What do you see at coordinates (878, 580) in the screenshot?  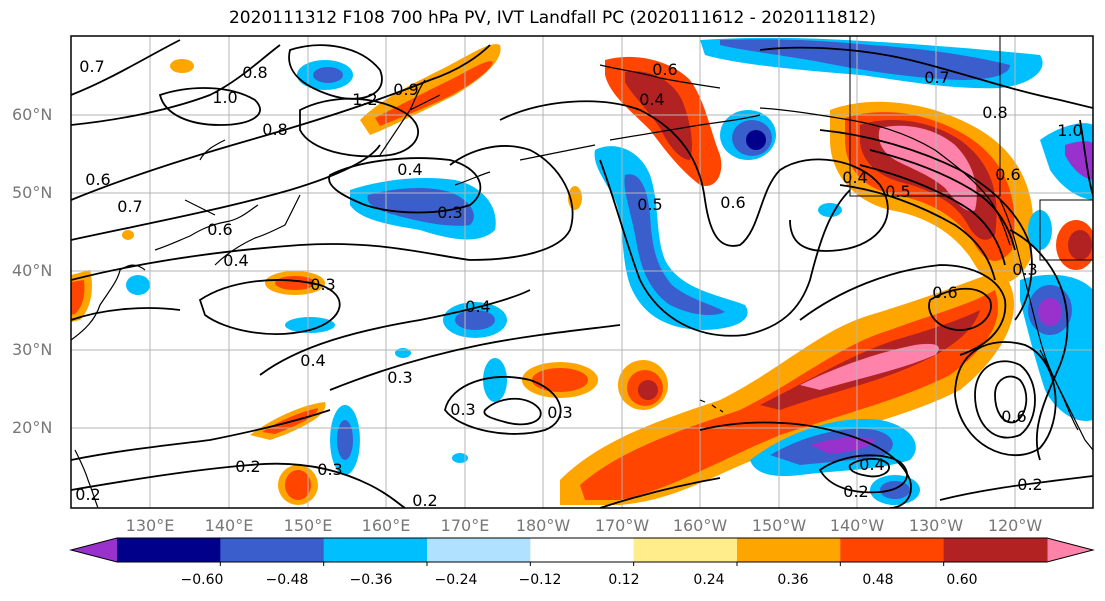 I see `colorbar-tick-label: 0.48` at bounding box center [878, 580].